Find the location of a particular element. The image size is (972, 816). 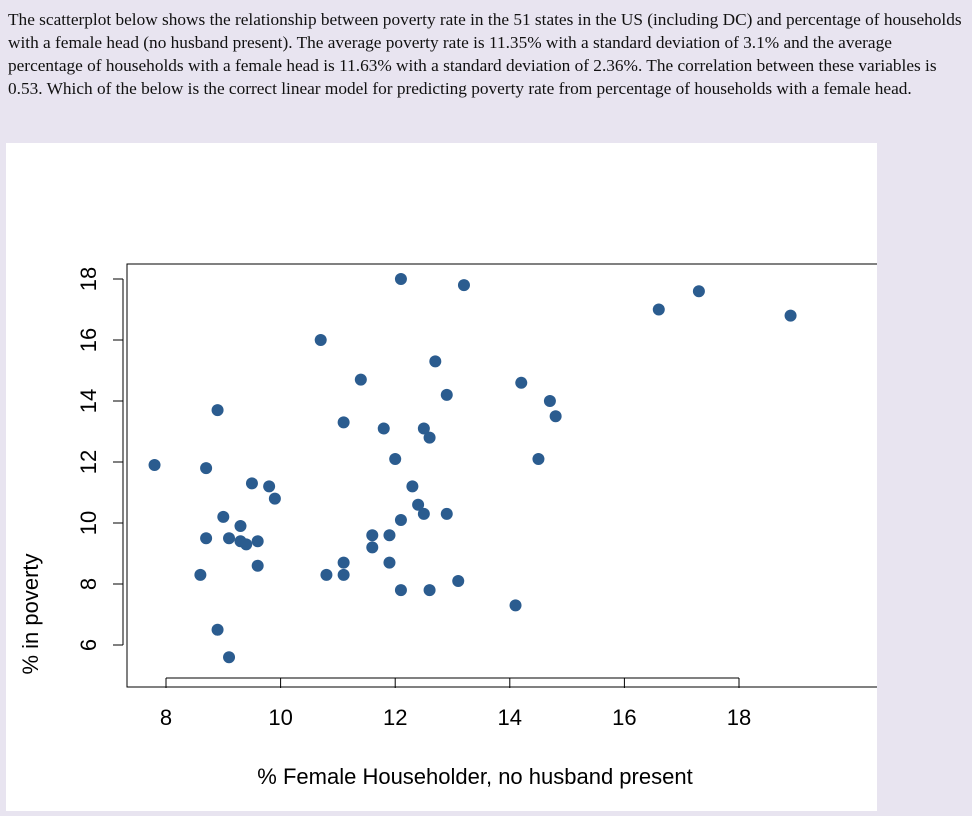

x-tick-label: 10 is located at coordinates (280, 717).